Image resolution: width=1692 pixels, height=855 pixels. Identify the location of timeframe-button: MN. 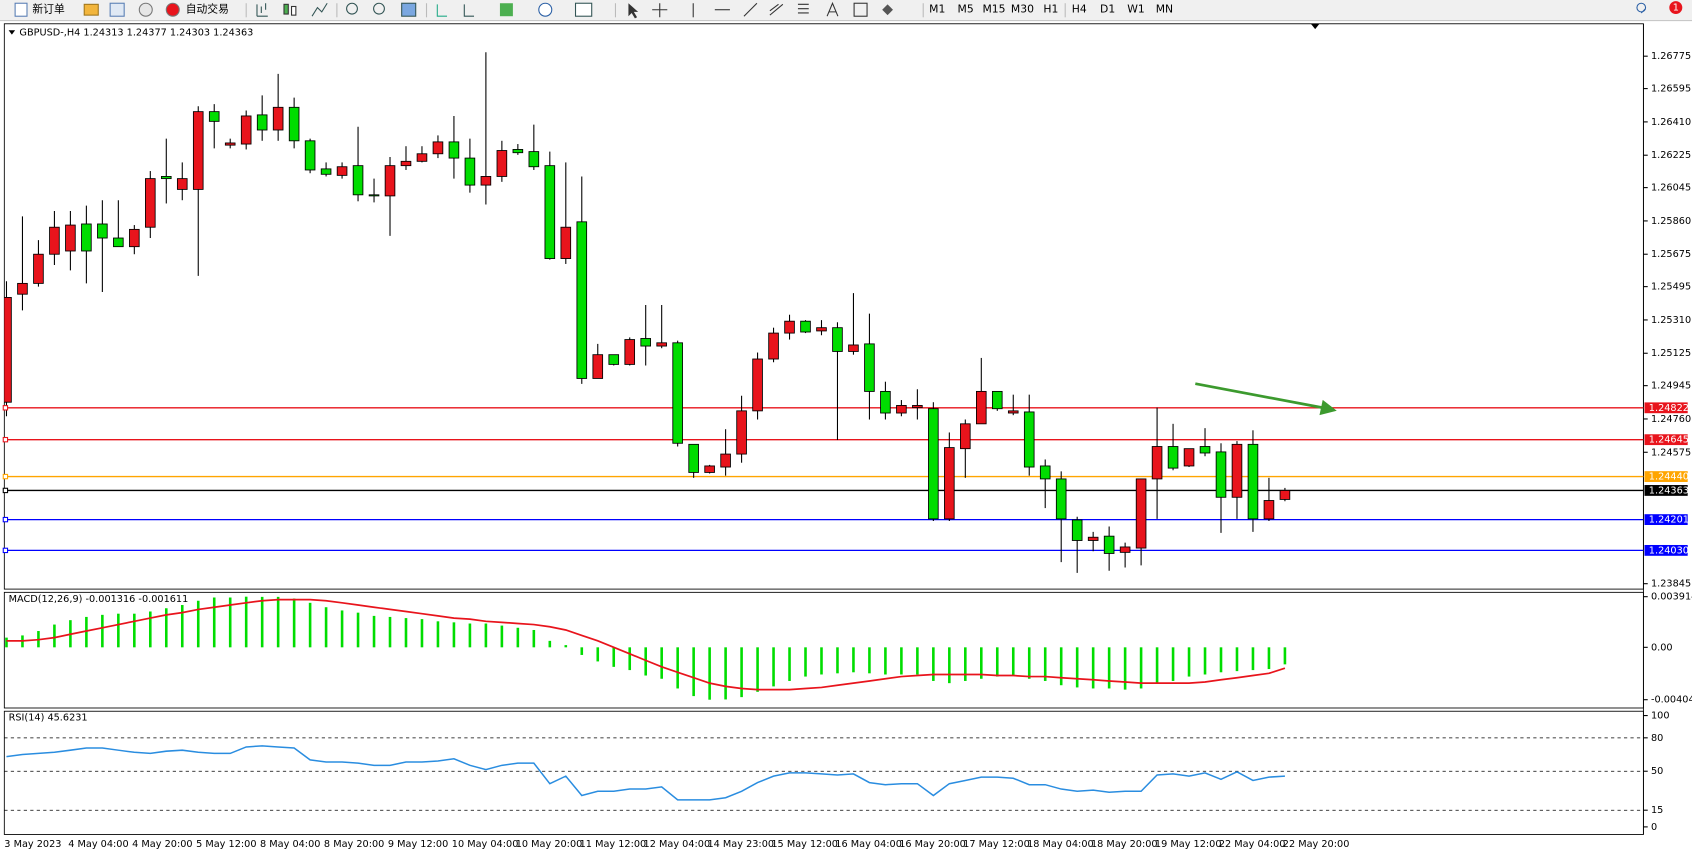
(1164, 9).